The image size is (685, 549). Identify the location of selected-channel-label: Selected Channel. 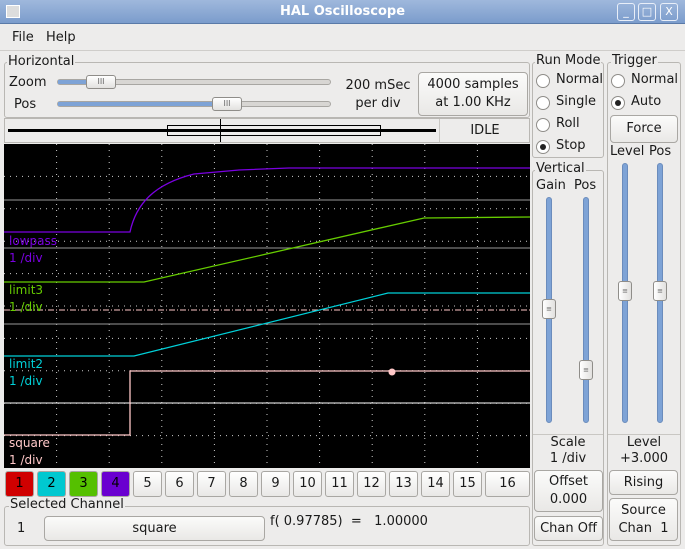
(67, 504).